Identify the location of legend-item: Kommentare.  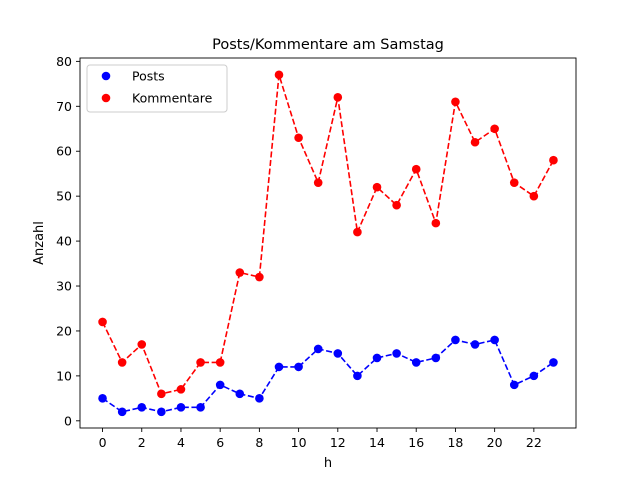
(157, 98).